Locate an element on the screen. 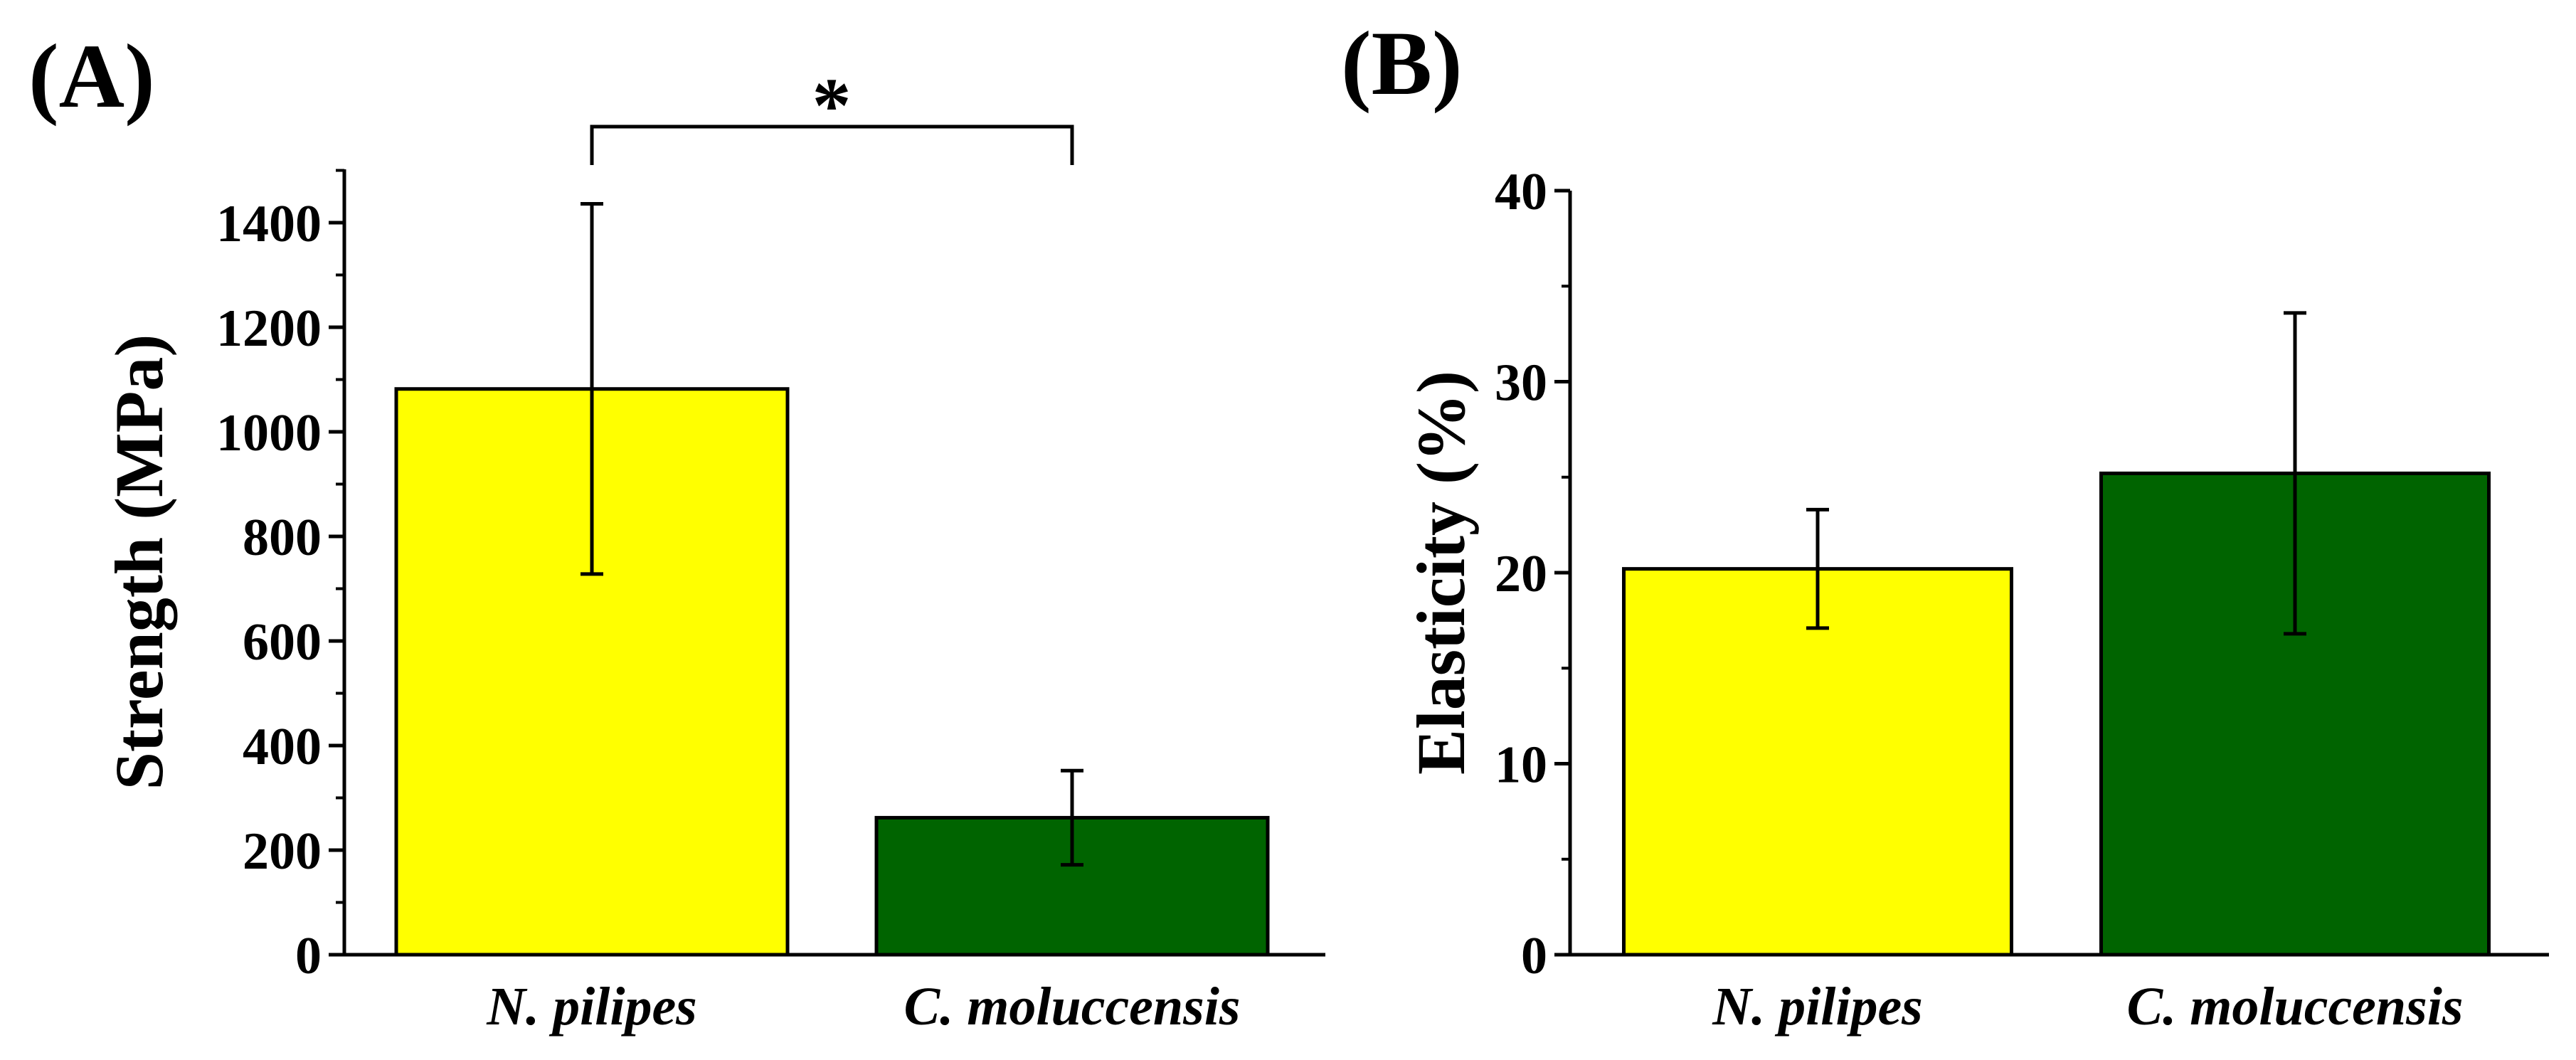  panel-b-y-tick-label: 10 is located at coordinates (1521, 765).